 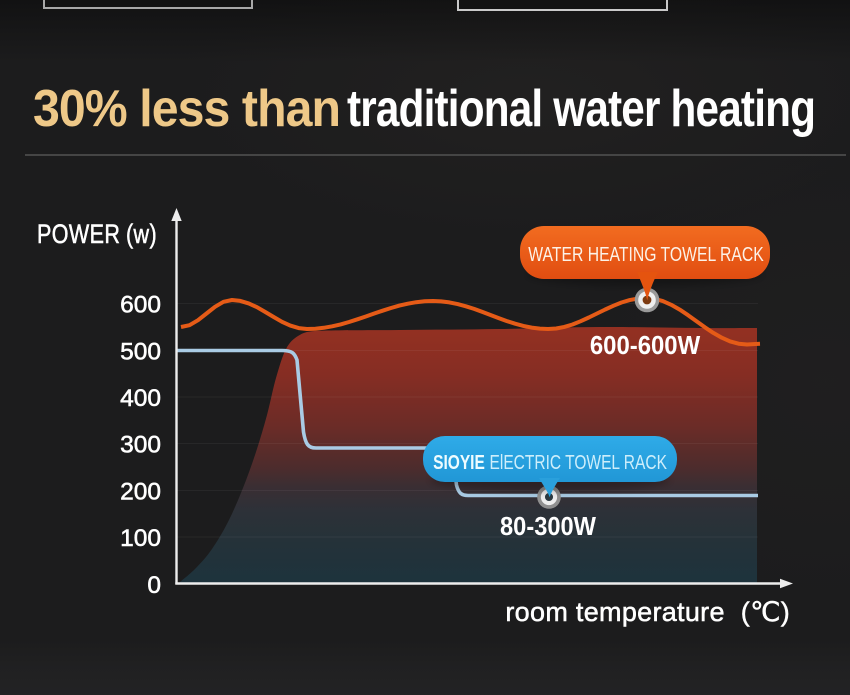 I want to click on svg-text: 30% less than, so click(x=186, y=108).